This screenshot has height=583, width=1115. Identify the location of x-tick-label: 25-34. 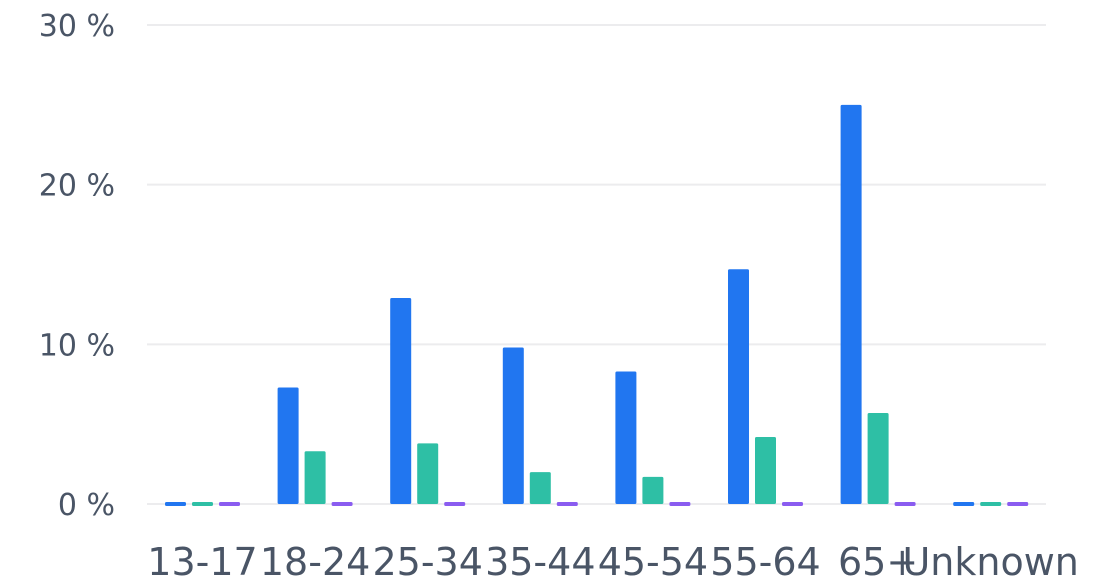
(427, 561).